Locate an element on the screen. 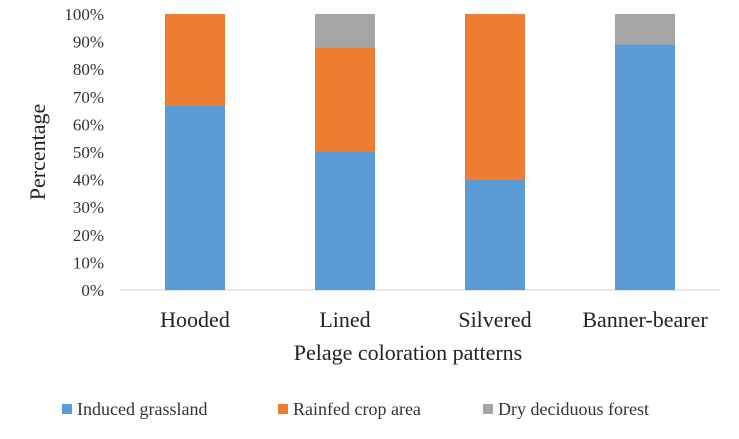 The height and width of the screenshot is (439, 739). y-tick-label: 0% is located at coordinates (92, 290).